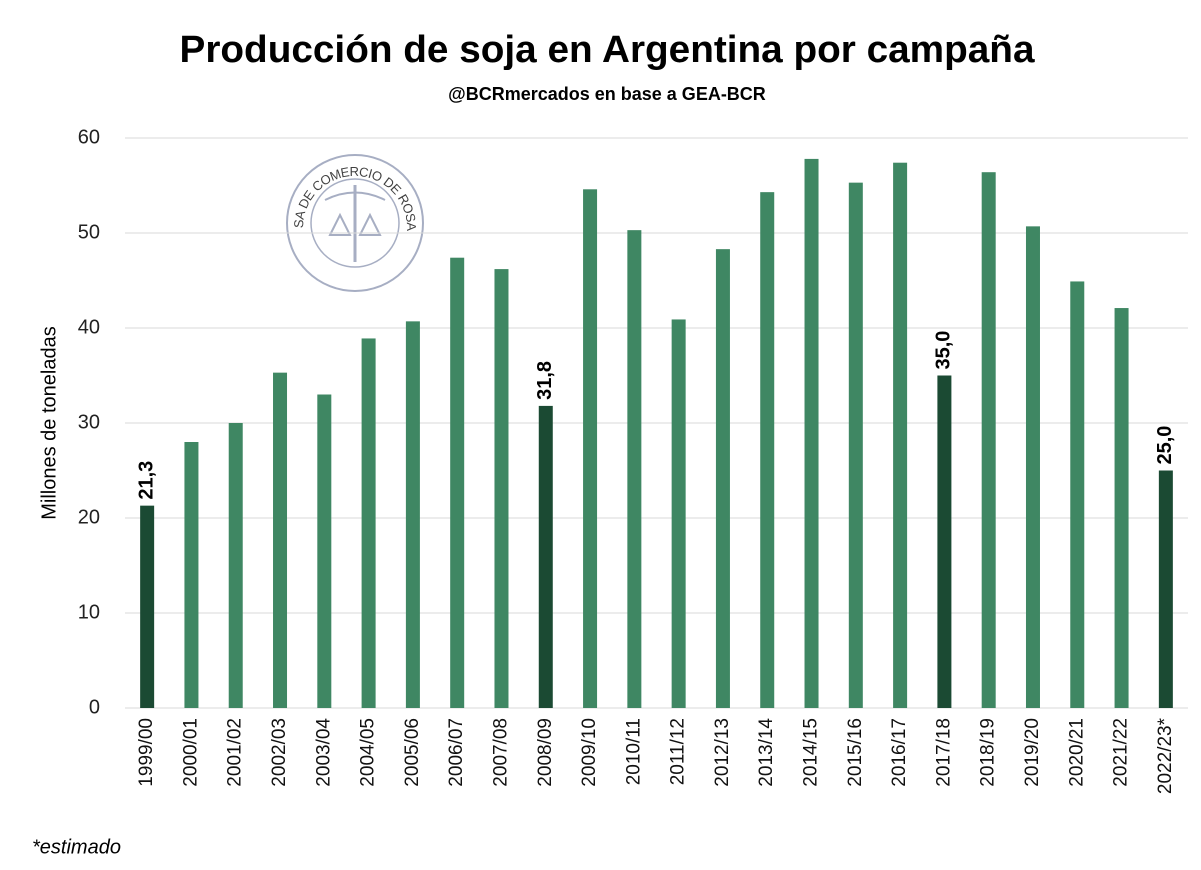 This screenshot has height=870, width=1201. Describe the element at coordinates (89, 422) in the screenshot. I see `y-tick-label: 30` at that location.